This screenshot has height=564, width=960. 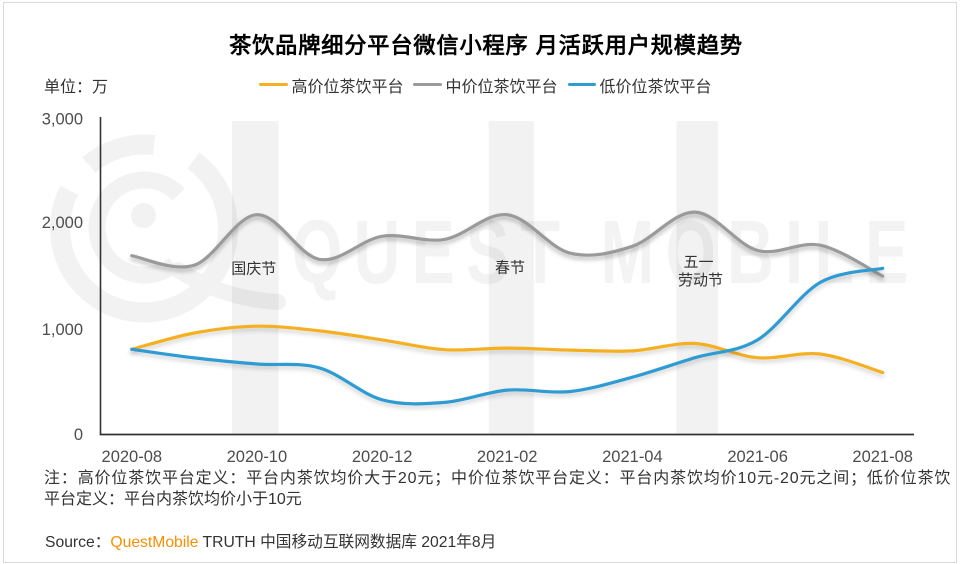 What do you see at coordinates (132, 457) in the screenshot?
I see `svg-text: 2020-08` at bounding box center [132, 457].